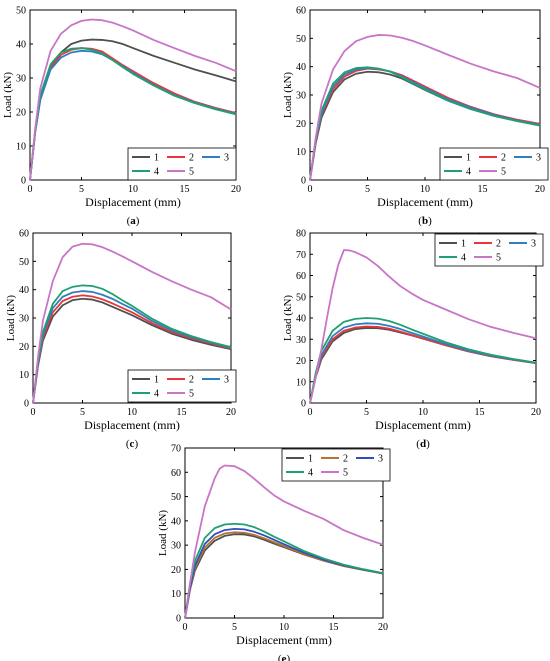  What do you see at coordinates (310, 473) in the screenshot?
I see `legend-label-4: 4` at bounding box center [310, 473].